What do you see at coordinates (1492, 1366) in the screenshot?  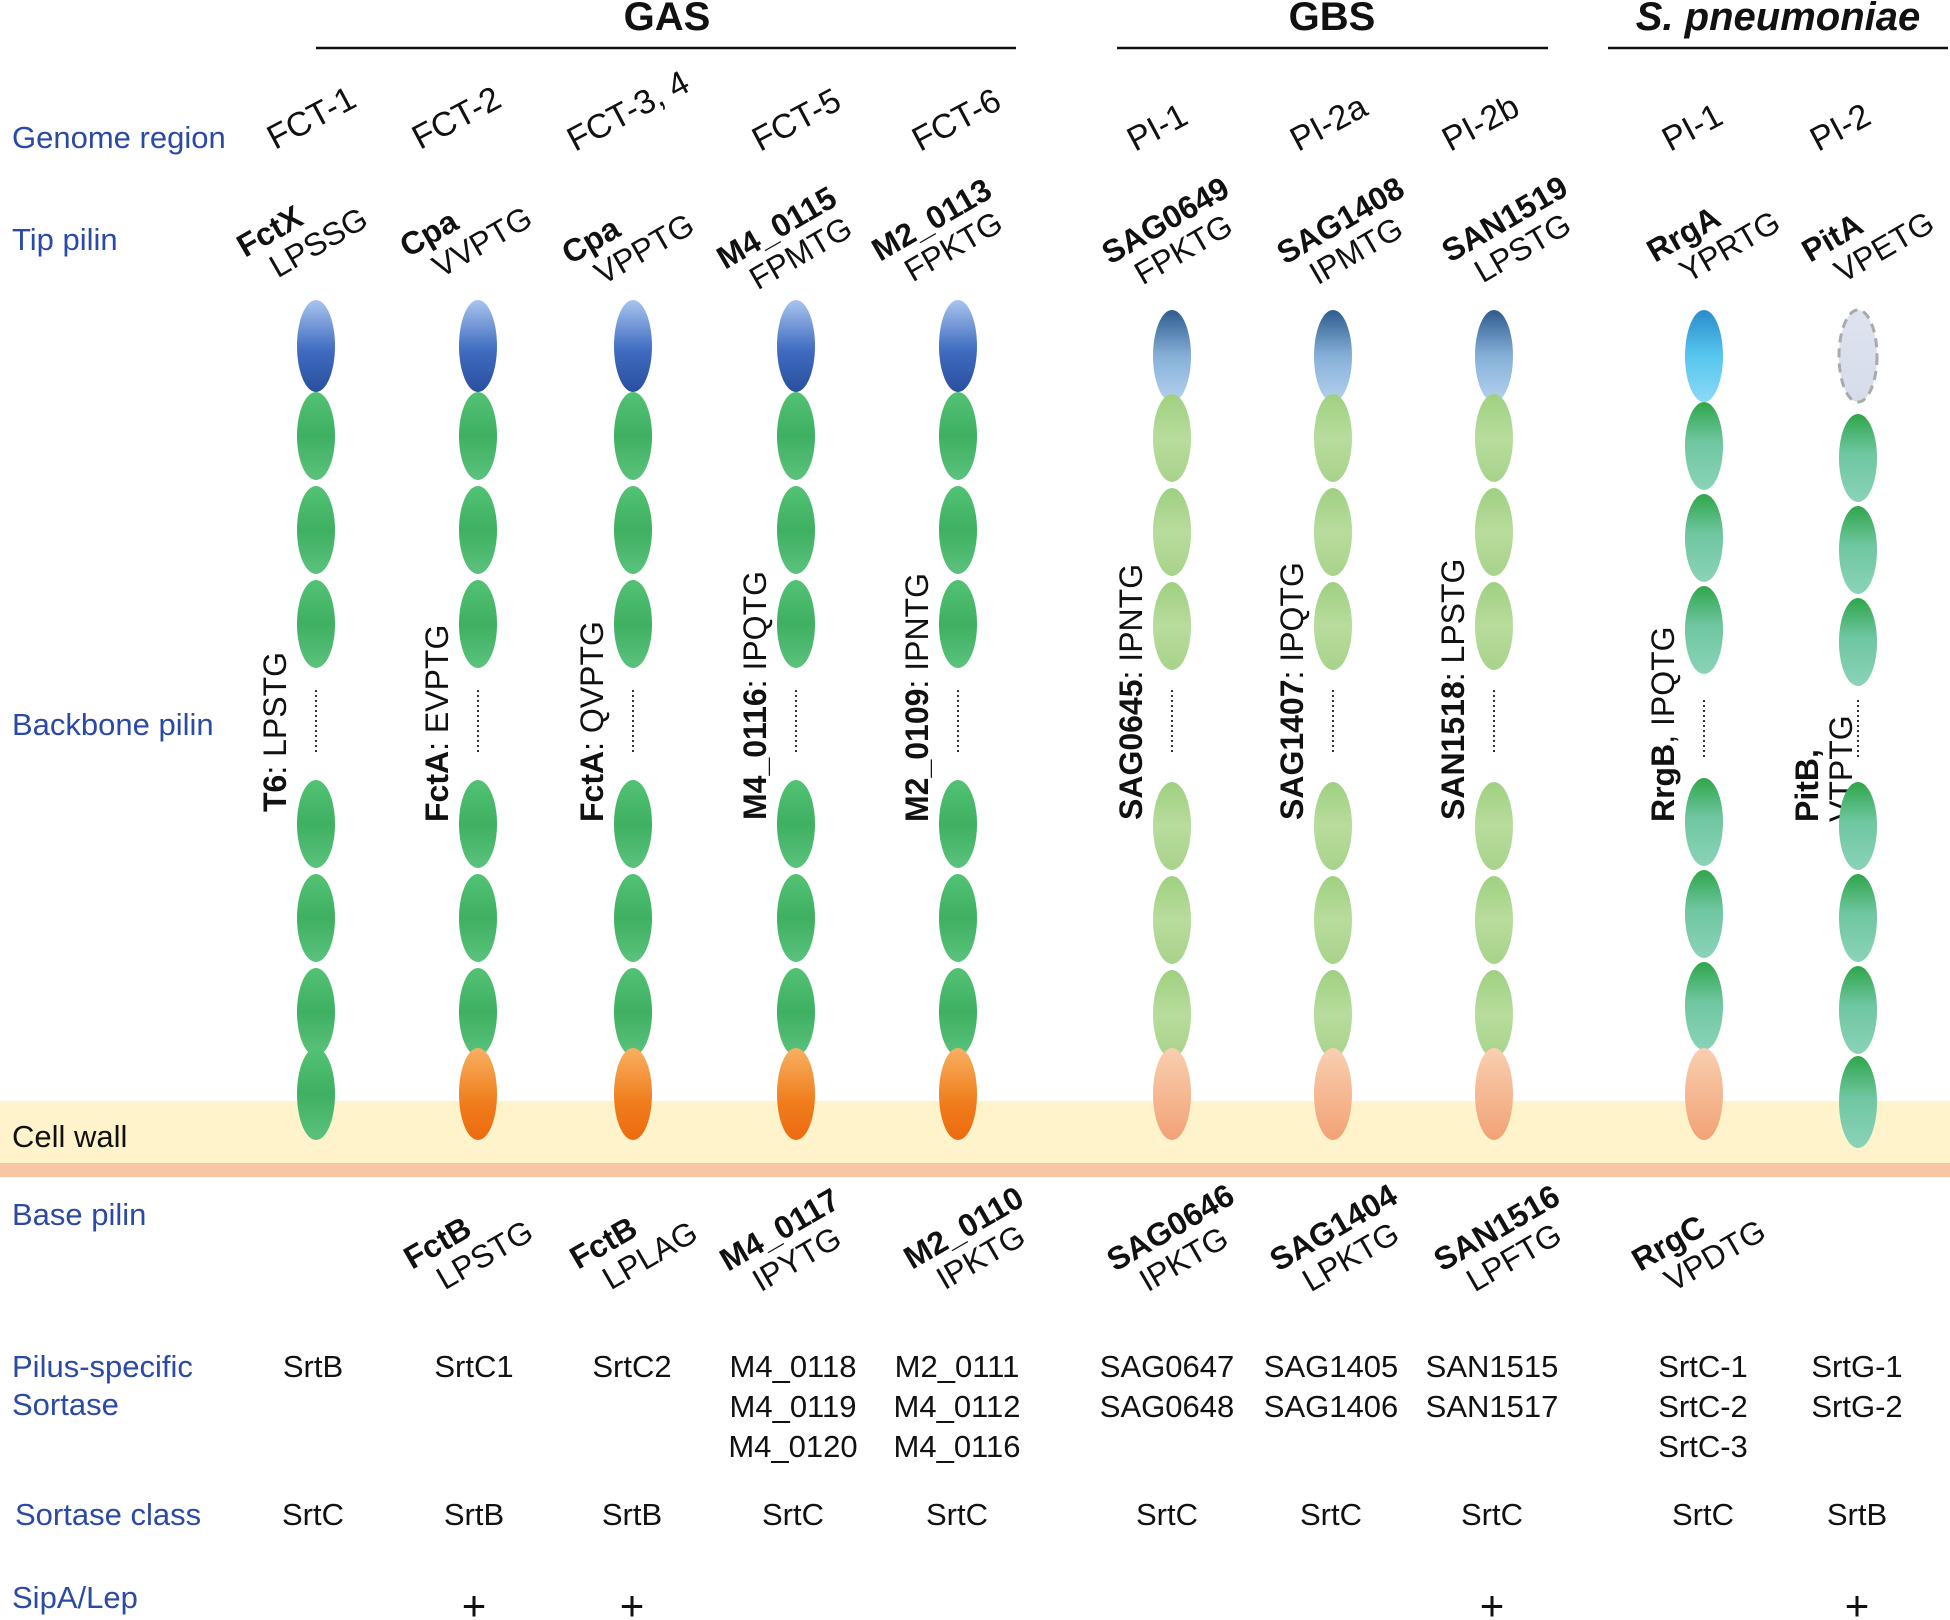 I see `pilus-specific-sortase: SAN1515` at bounding box center [1492, 1366].